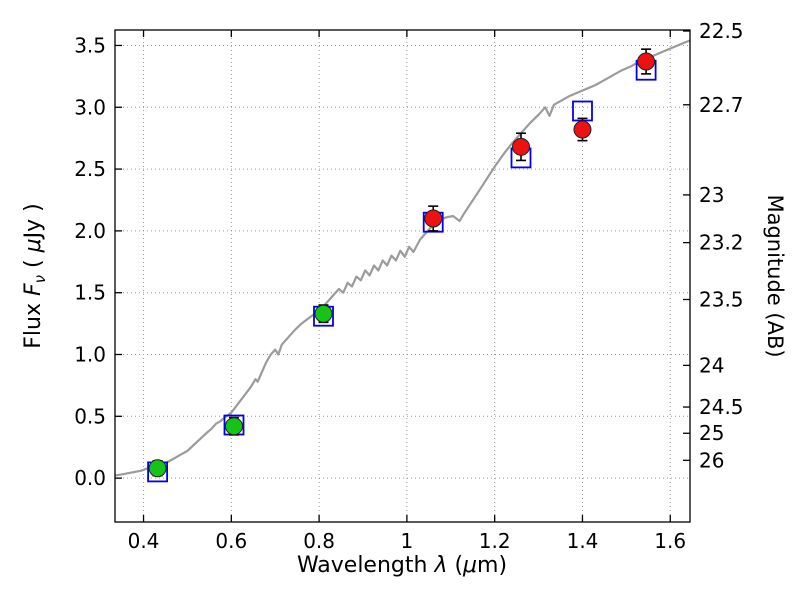 This screenshot has width=800, height=604. What do you see at coordinates (711, 460) in the screenshot?
I see `y-tick-label-right: 26` at bounding box center [711, 460].